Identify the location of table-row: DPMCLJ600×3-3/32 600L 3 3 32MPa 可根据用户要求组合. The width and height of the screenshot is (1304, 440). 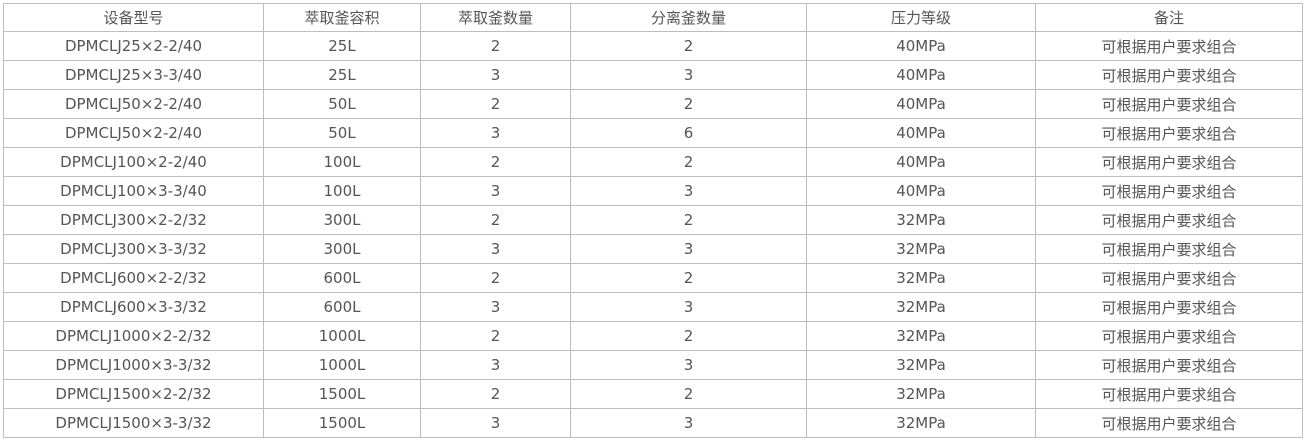
(653, 307).